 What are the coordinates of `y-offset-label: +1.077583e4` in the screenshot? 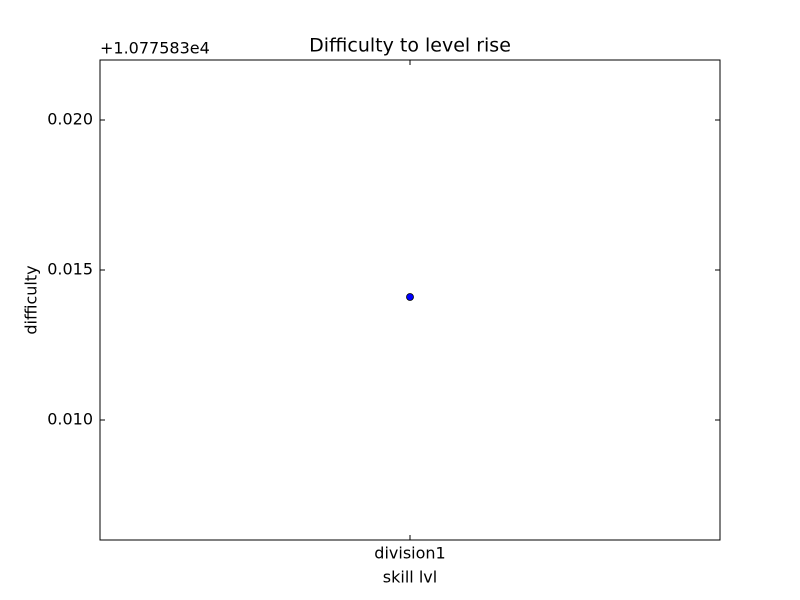 It's located at (155, 48).